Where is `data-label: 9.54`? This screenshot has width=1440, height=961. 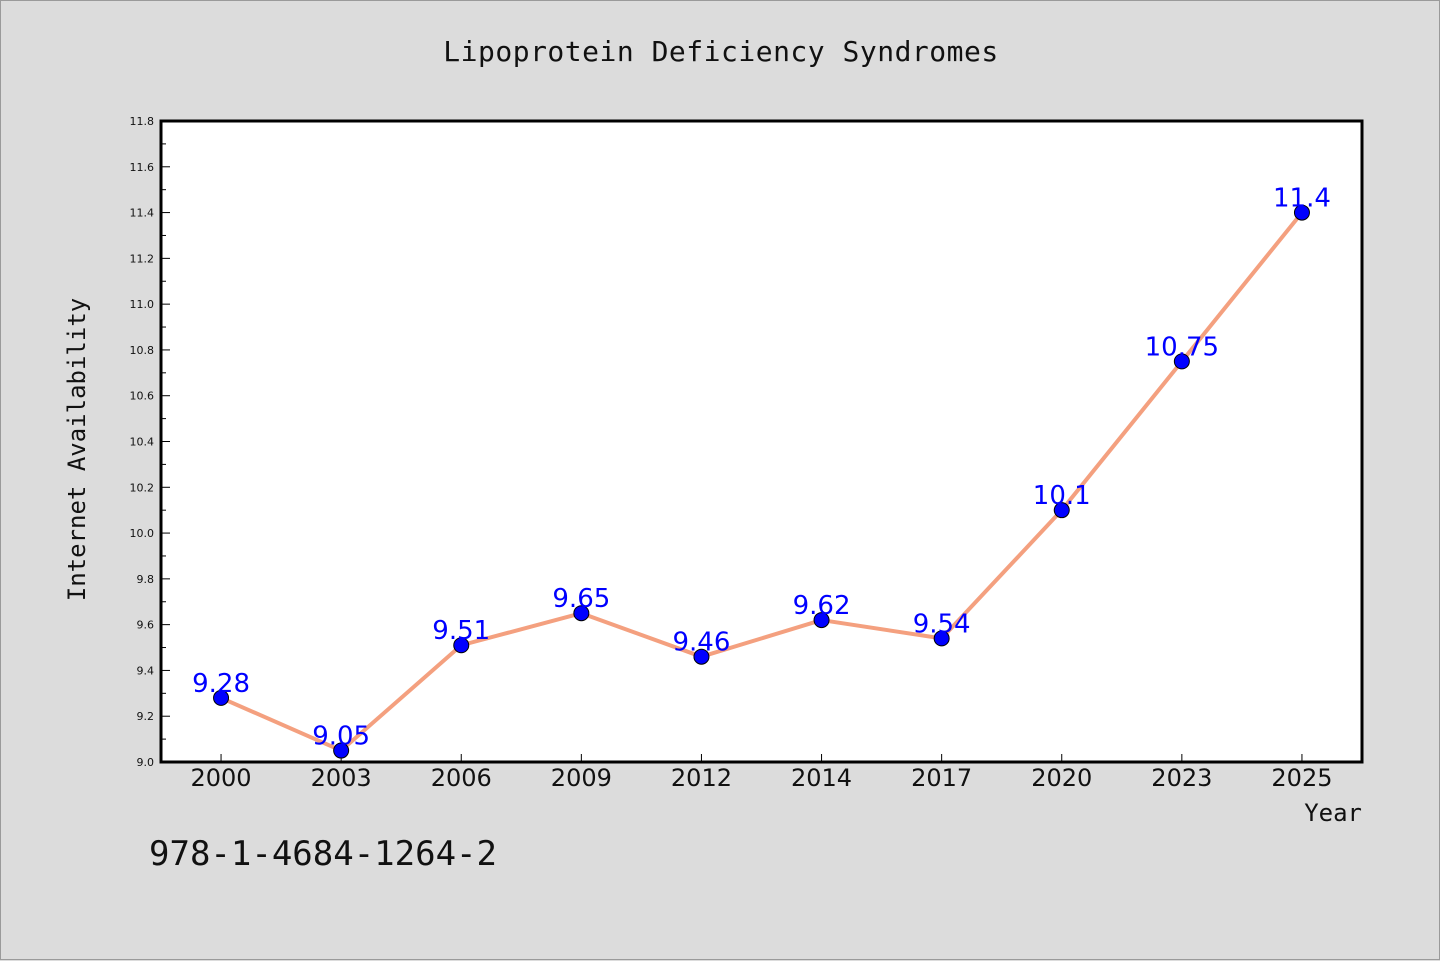 data-label: 9.54 is located at coordinates (942, 624).